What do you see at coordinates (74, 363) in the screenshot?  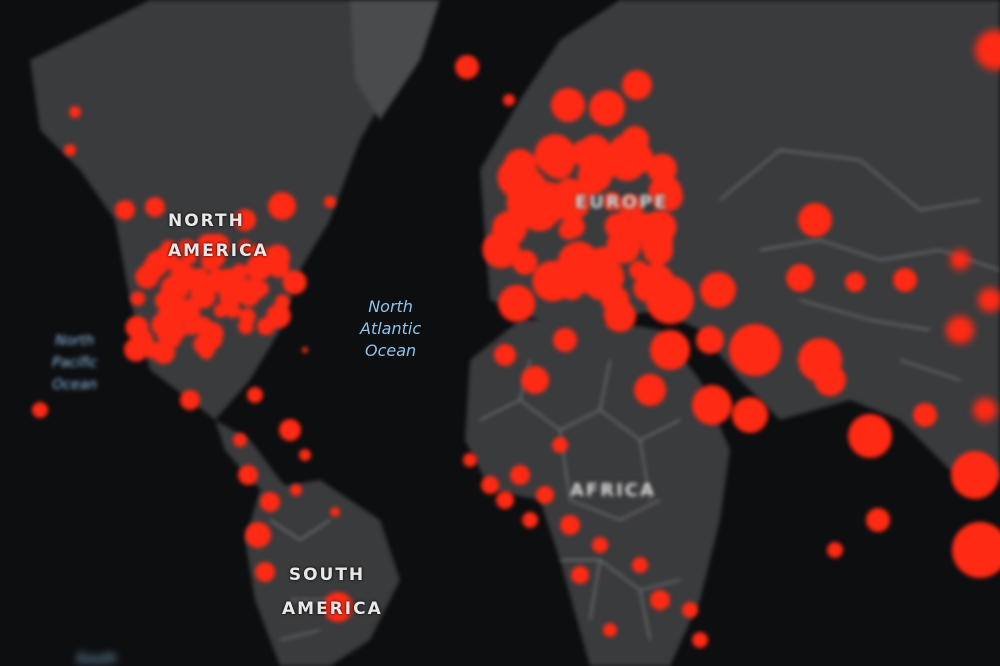 I see `ocean-word: Pacific` at bounding box center [74, 363].